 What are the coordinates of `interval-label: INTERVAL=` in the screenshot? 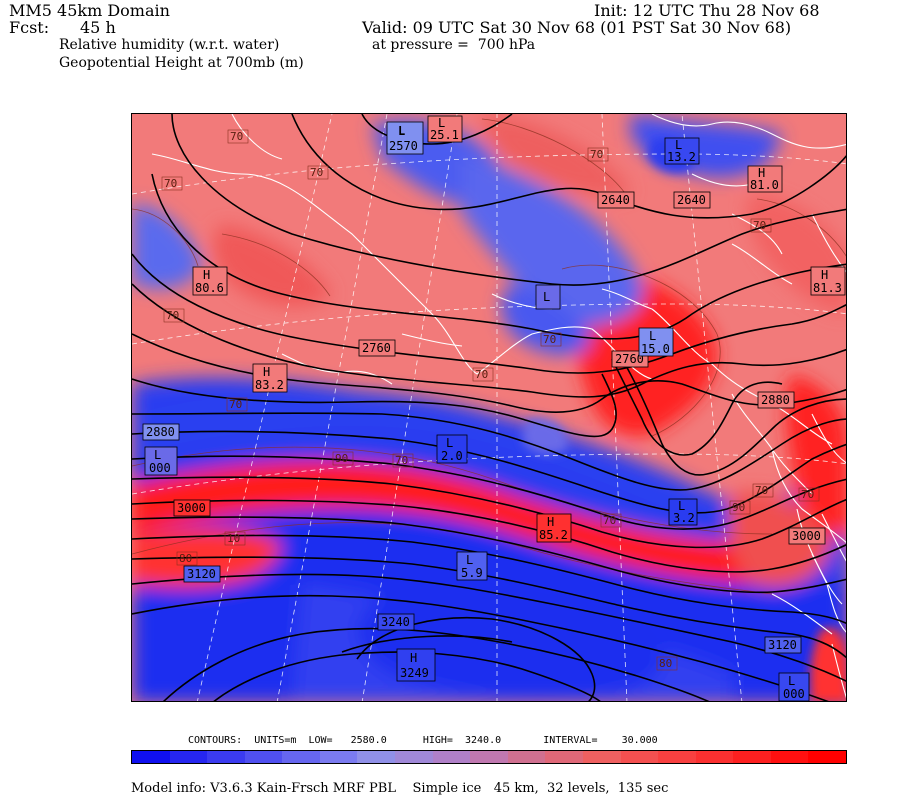 It's located at (570, 740).